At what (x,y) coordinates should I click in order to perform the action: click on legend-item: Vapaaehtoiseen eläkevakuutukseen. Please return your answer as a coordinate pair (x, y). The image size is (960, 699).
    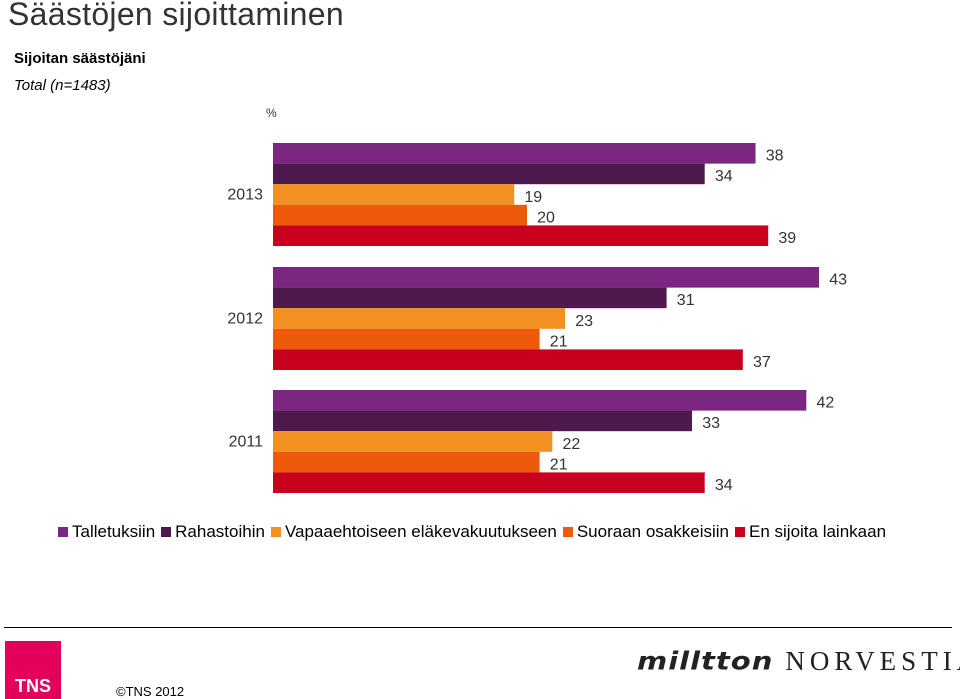
    Looking at the image, I should click on (413, 532).